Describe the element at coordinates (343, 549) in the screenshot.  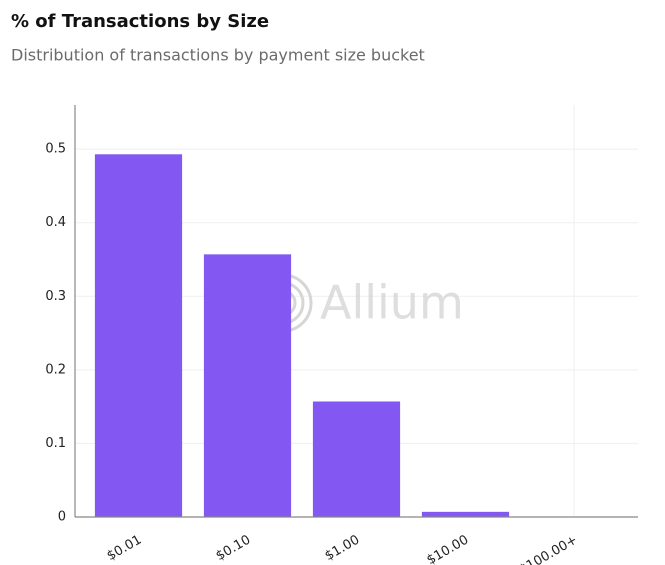
I see `x-tick-label: $1.00` at that location.